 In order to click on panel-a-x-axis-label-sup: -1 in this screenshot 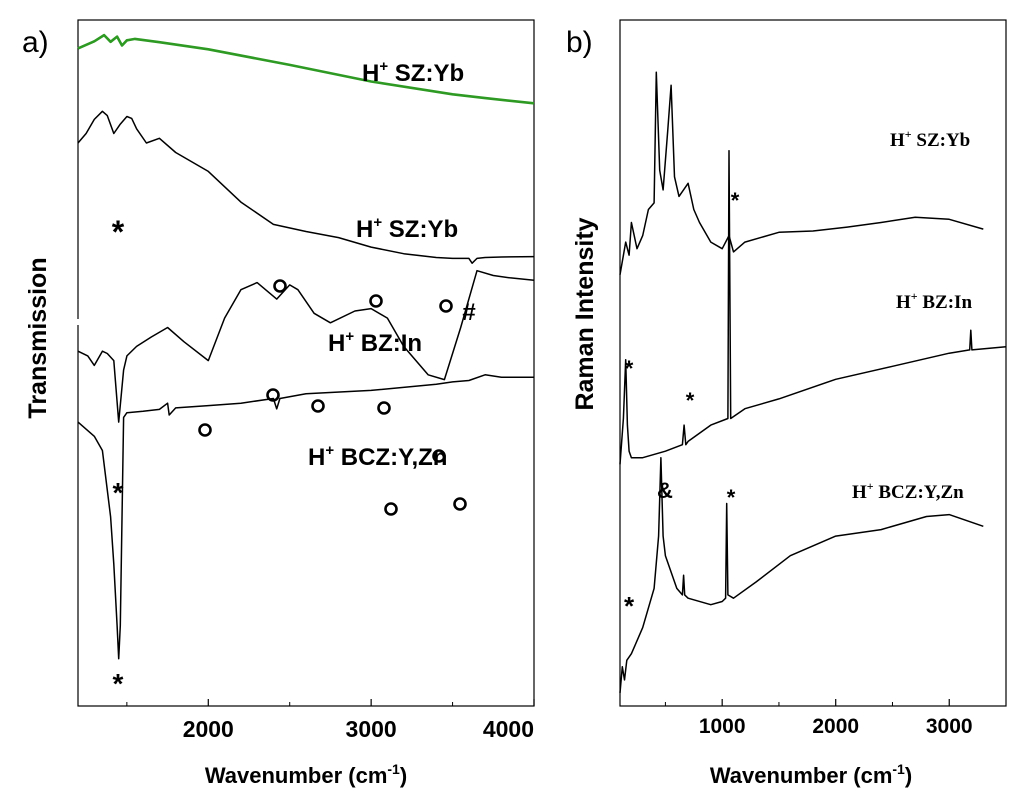, I will do `click(393, 769)`.